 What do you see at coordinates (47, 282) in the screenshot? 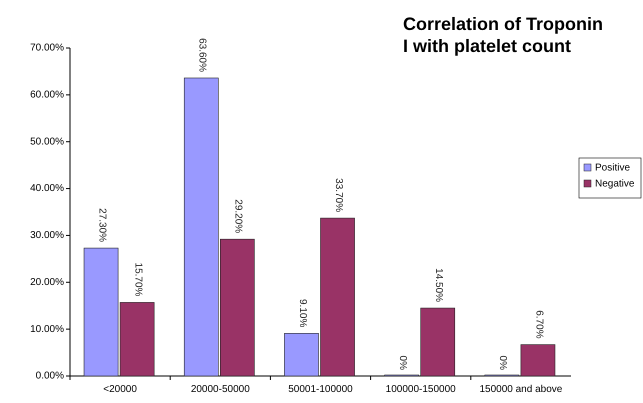
I see `y-tick-label: 20.00%` at bounding box center [47, 282].